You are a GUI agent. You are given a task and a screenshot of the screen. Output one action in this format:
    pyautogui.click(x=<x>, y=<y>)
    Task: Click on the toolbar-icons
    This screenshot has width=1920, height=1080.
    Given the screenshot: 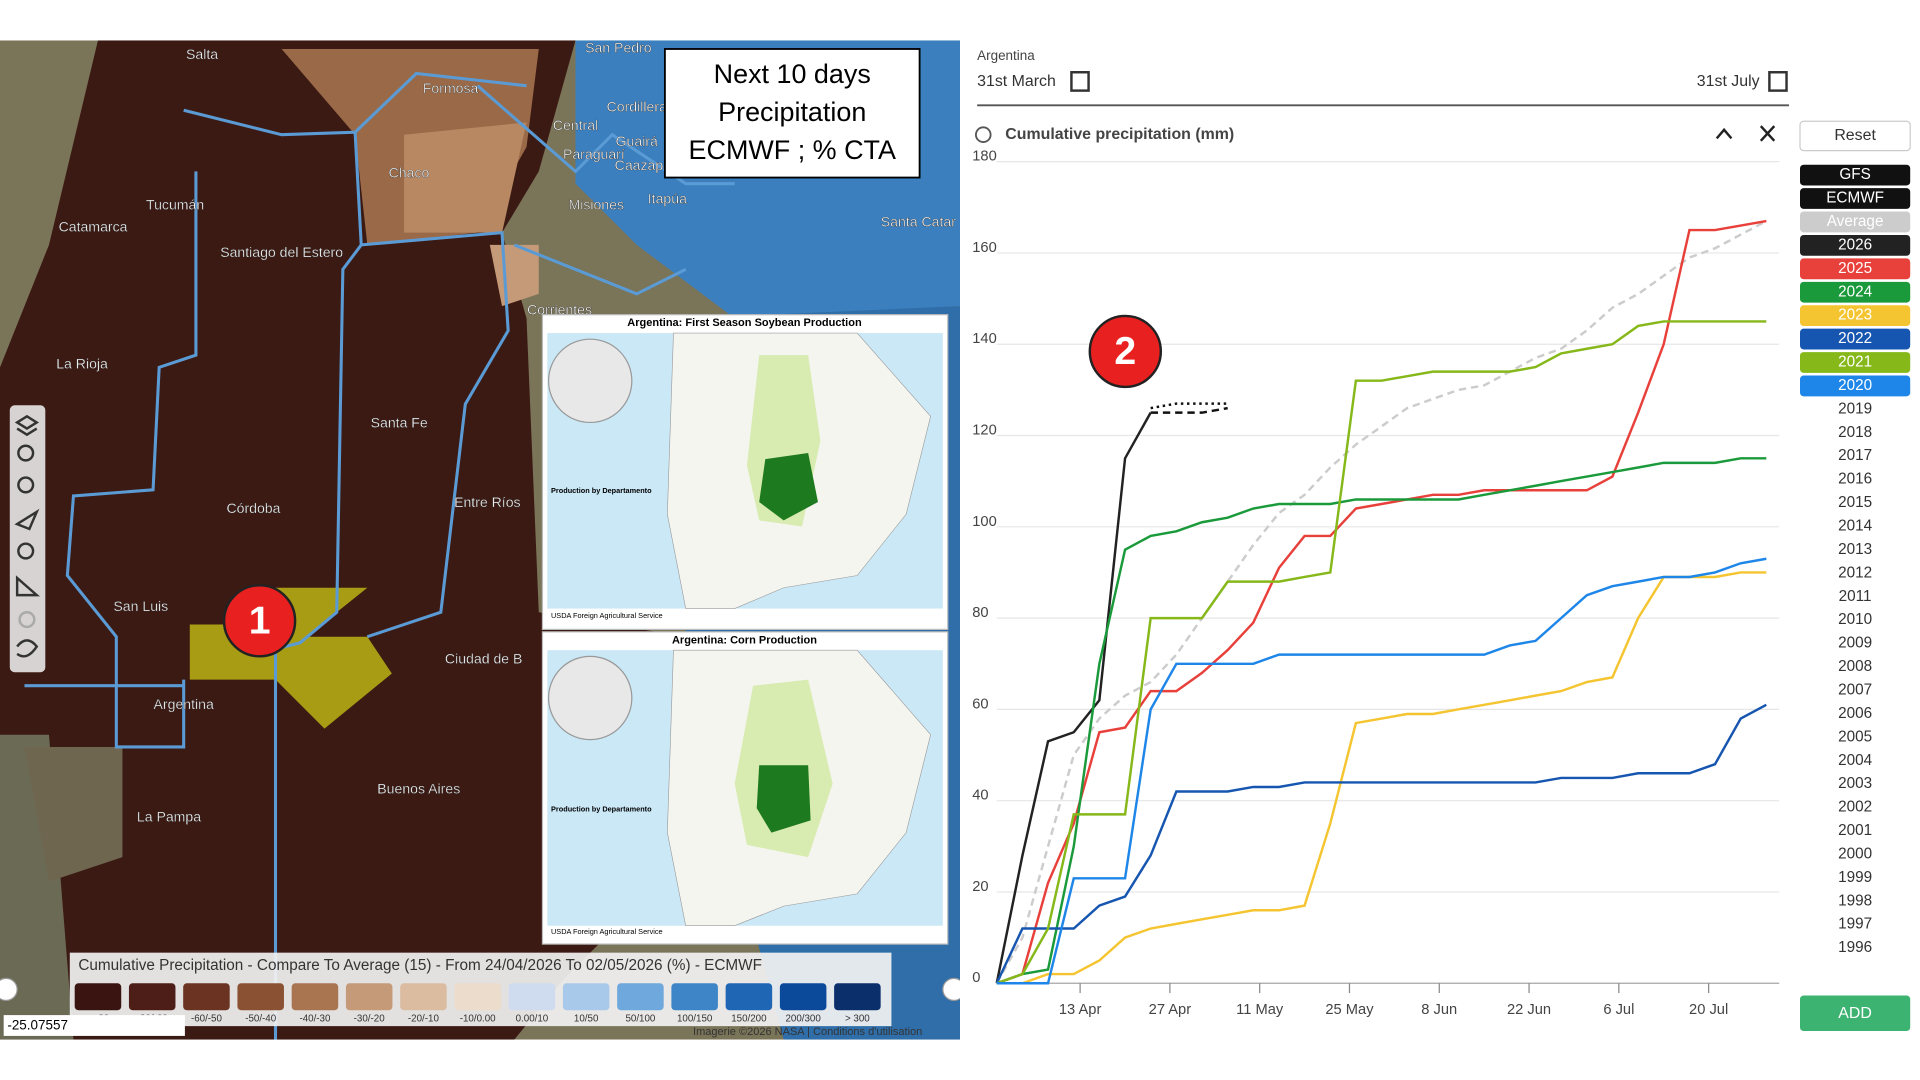 What is the action you would take?
    pyautogui.click(x=27, y=536)
    